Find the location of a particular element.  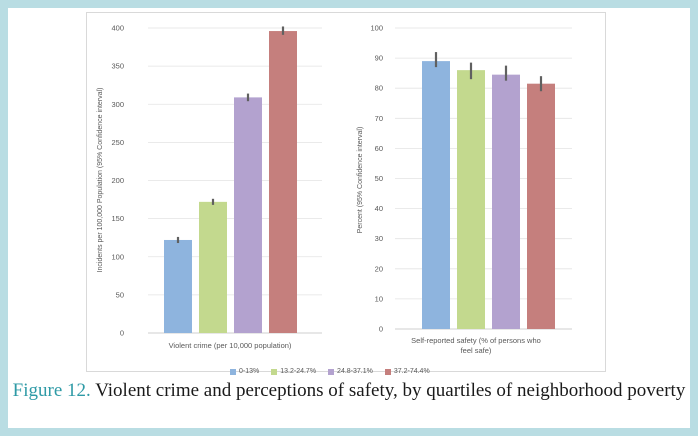

figure-label: Figure 12. is located at coordinates (51, 390).